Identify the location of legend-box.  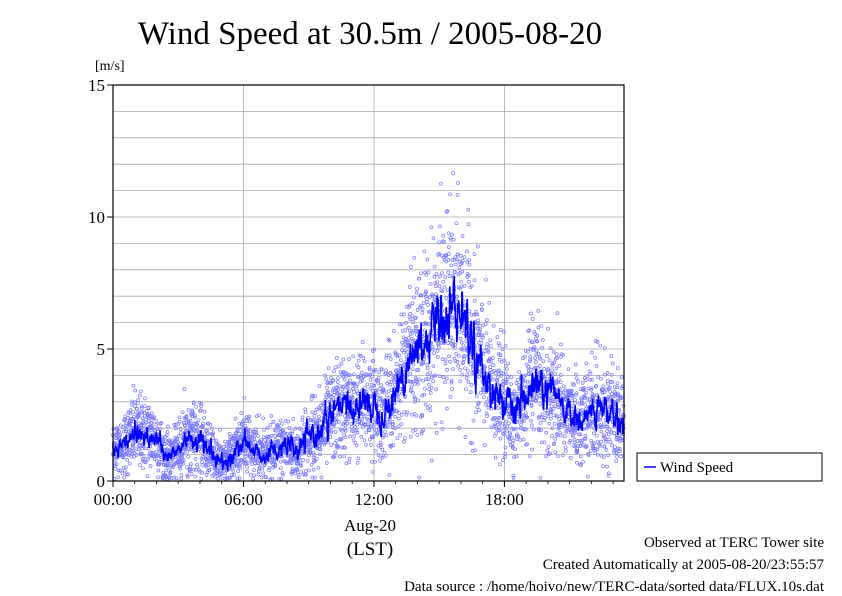
(729, 467).